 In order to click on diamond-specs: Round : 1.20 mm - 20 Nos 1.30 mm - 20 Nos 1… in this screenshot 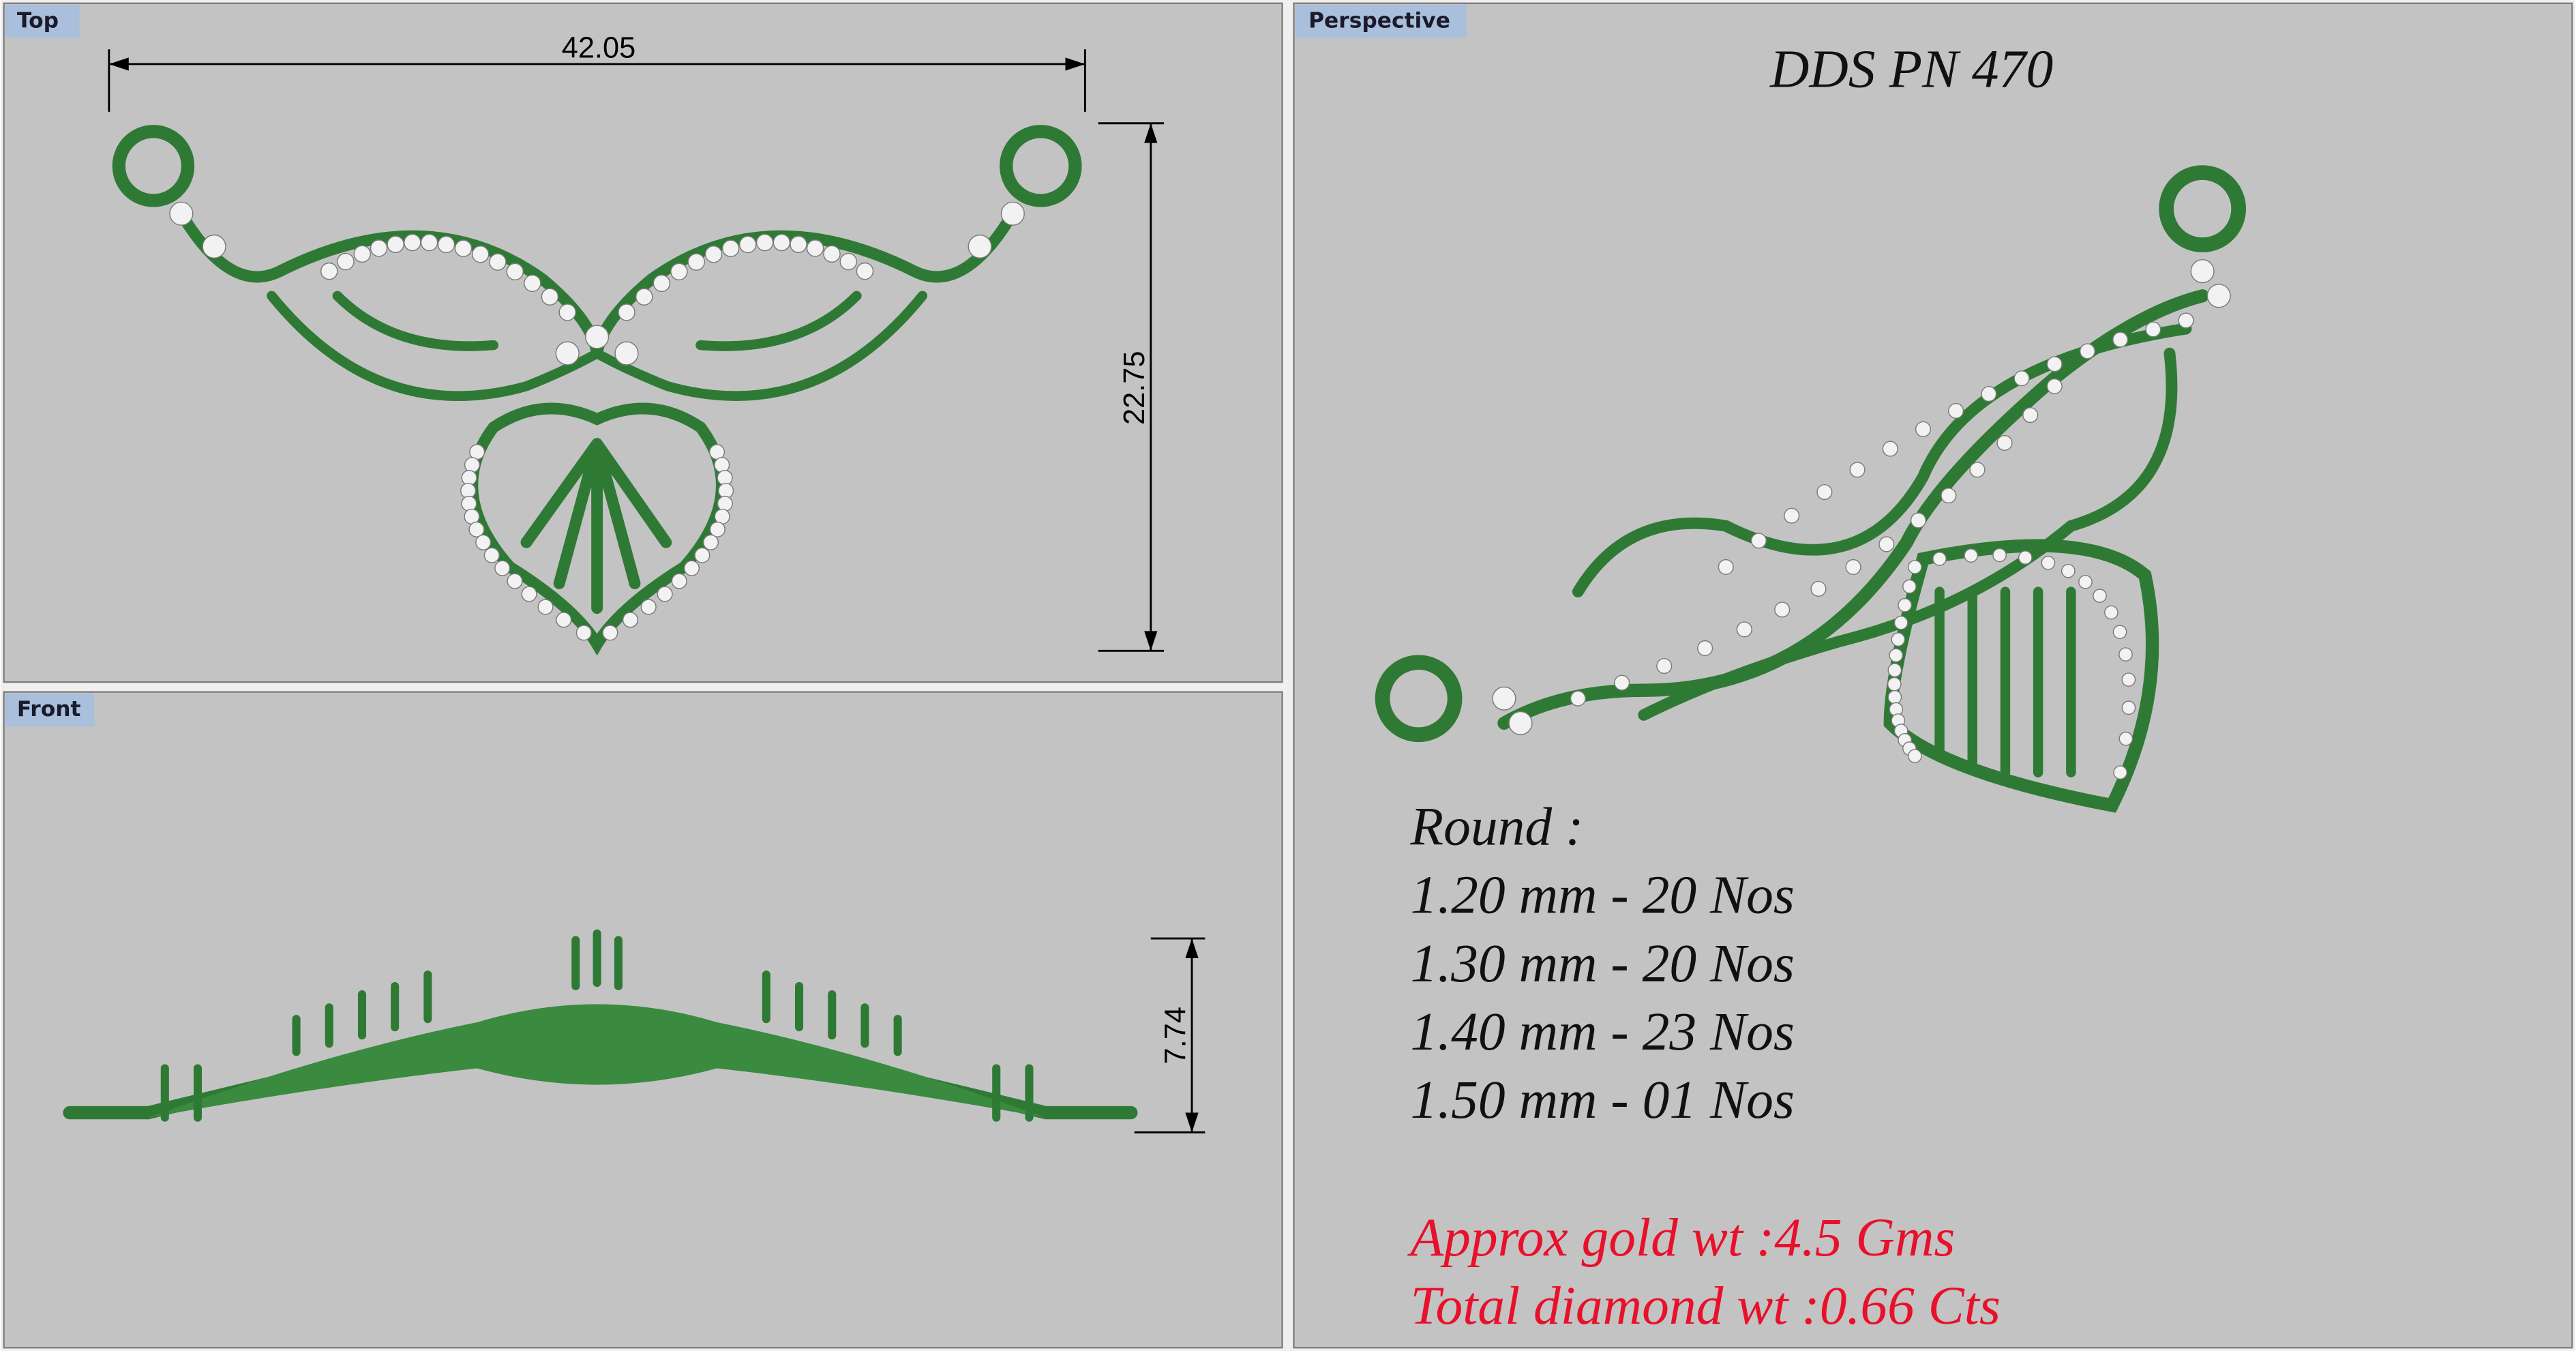, I will do `click(1602, 963)`.